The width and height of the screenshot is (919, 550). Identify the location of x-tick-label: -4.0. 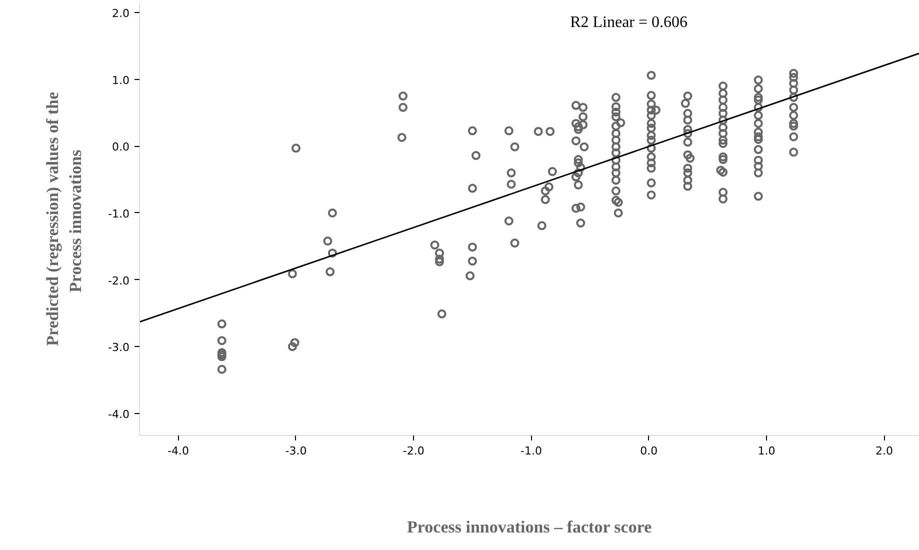
(179, 451).